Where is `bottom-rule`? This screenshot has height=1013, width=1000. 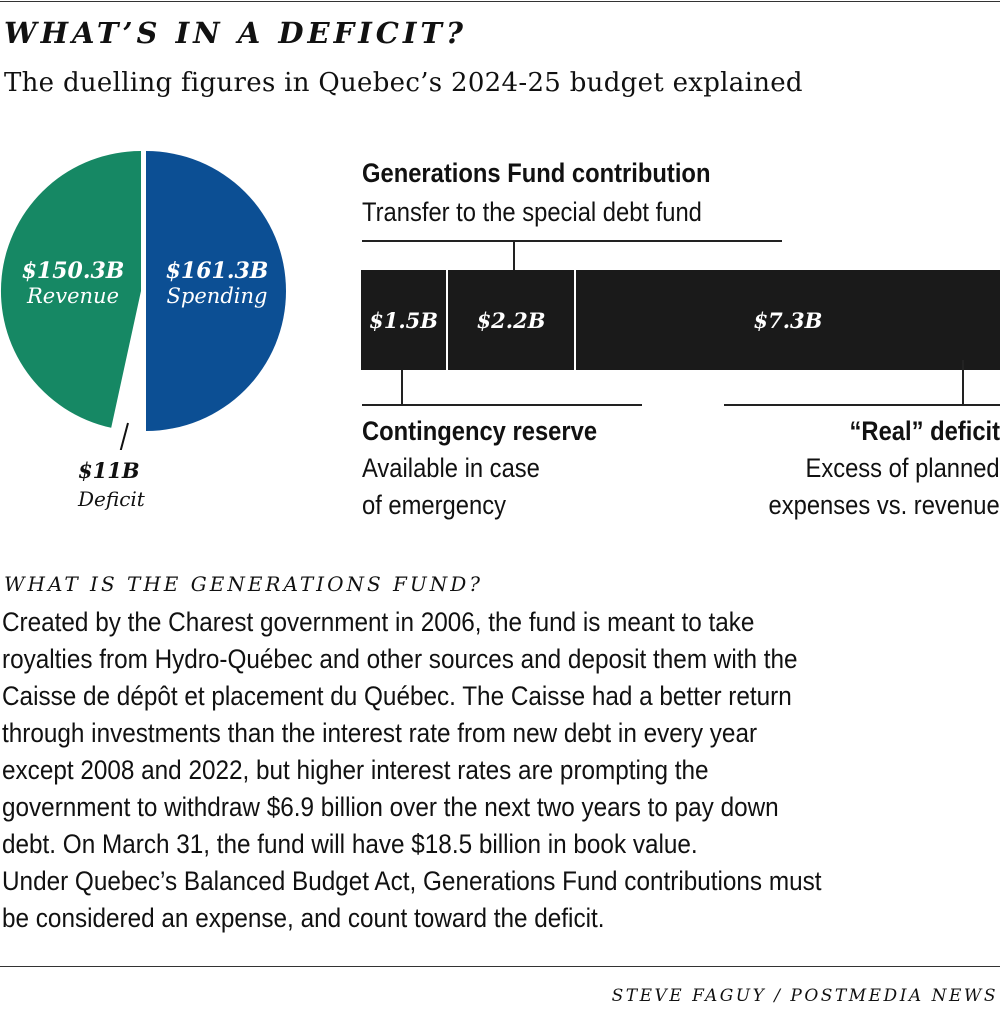
bottom-rule is located at coordinates (500, 966).